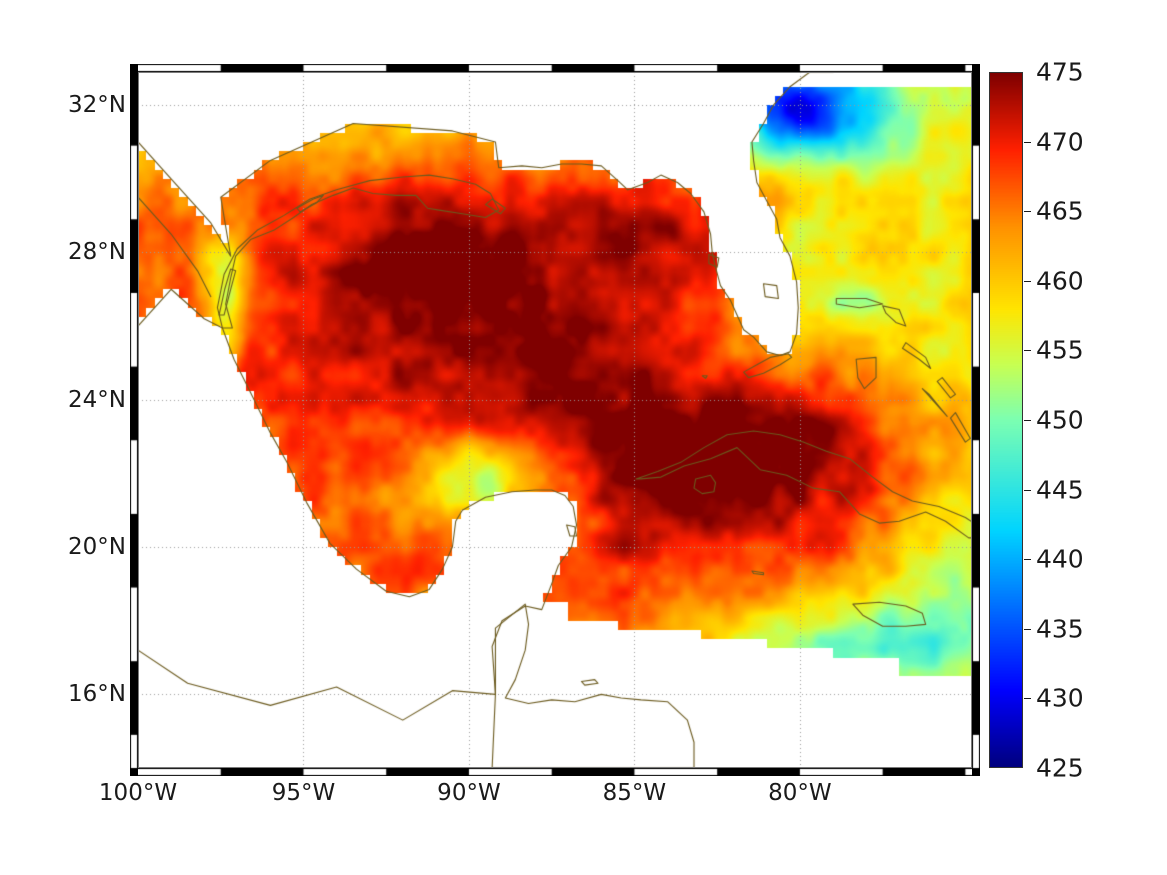 Image resolution: width=1167 pixels, height=875 pixels. What do you see at coordinates (1060, 768) in the screenshot?
I see `colorbar-tick-label-0: 425` at bounding box center [1060, 768].